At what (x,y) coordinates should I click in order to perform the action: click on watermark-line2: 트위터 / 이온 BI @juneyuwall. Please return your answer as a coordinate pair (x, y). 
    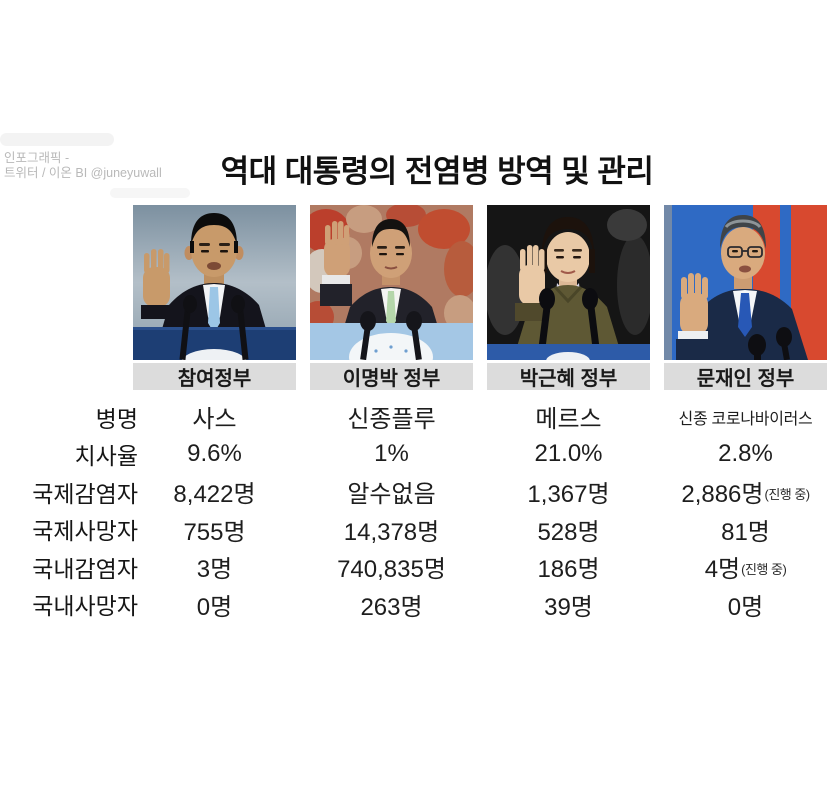
    Looking at the image, I should click on (83, 173).